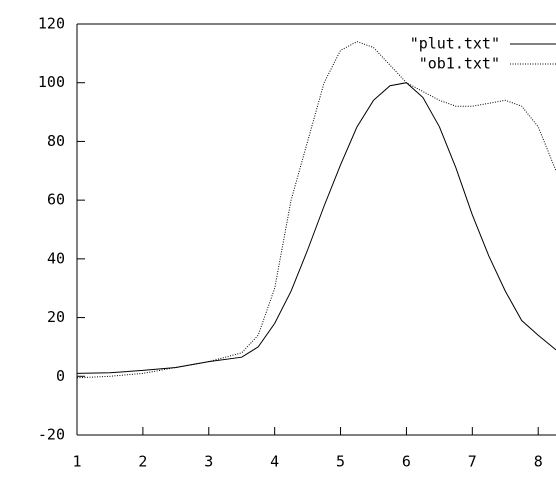 The height and width of the screenshot is (481, 556). Describe the element at coordinates (60, 376) in the screenshot. I see `y-tick-label: 0` at that location.